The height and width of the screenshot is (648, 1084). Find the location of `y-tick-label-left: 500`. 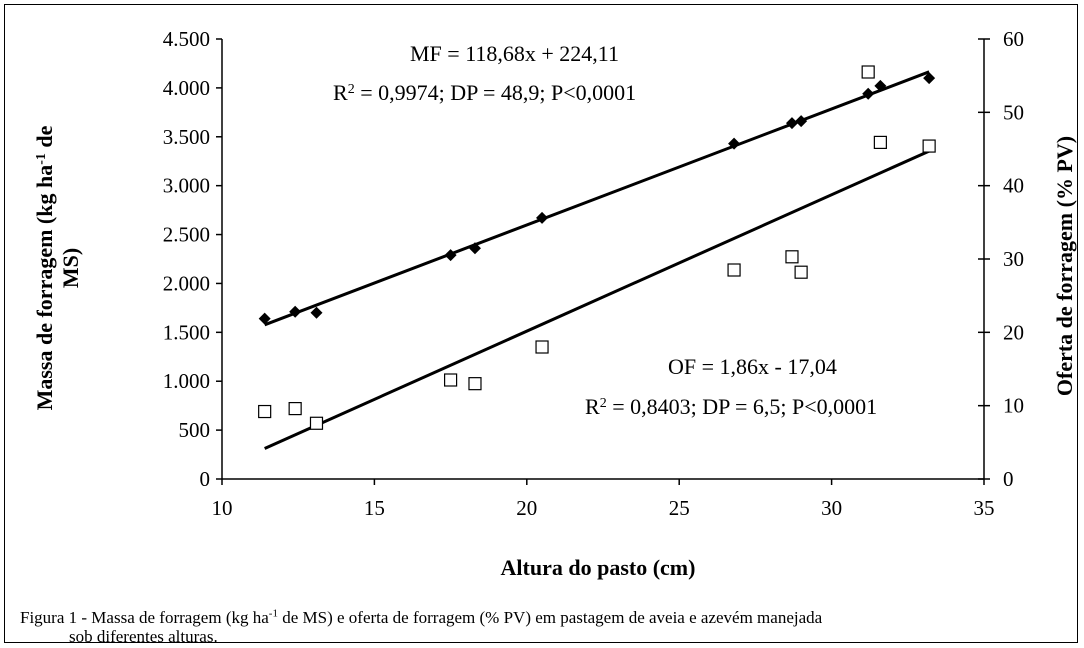

y-tick-label-left: 500 is located at coordinates (195, 430).